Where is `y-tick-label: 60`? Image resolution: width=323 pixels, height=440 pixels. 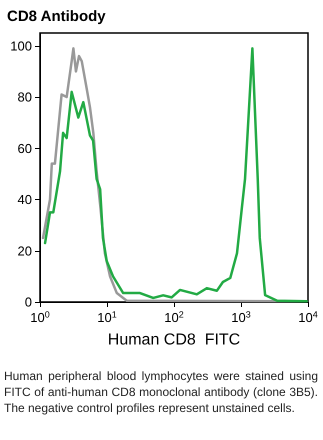 y-tick-label: 60 is located at coordinates (25, 148).